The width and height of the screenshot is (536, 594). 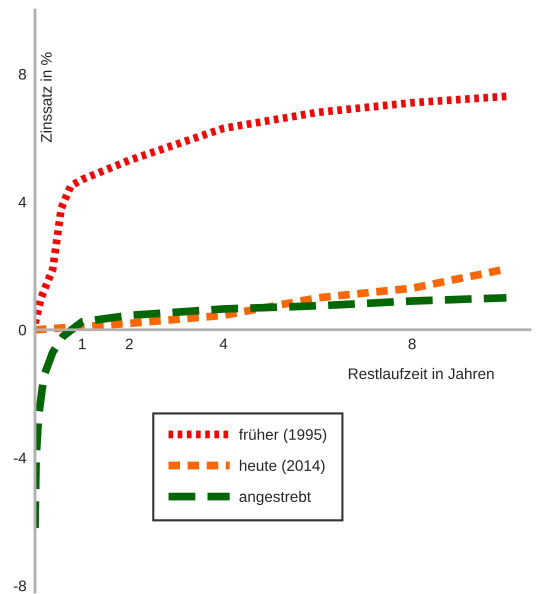 I want to click on x-tick-label: 2, so click(x=129, y=344).